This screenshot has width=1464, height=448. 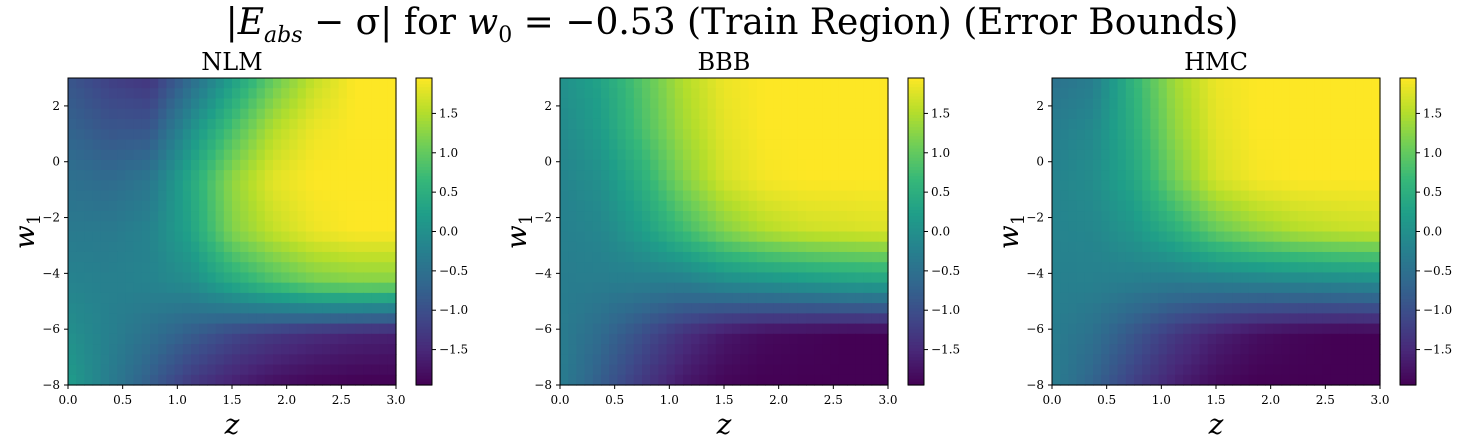 I want to click on x-tick-label: 2.0, so click(x=778, y=400).